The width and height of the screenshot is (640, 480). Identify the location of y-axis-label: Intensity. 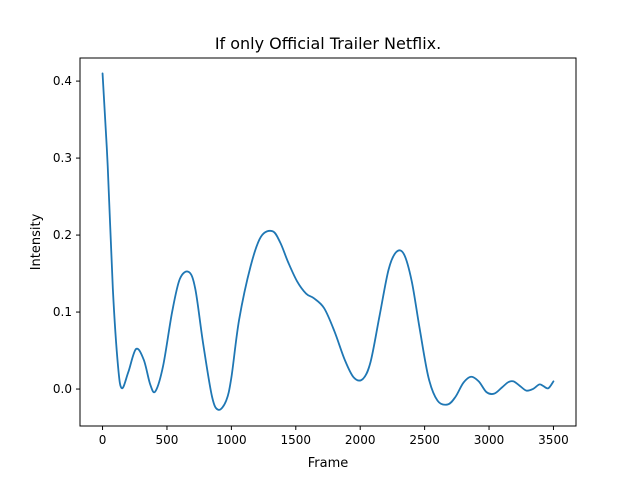
(36, 241).